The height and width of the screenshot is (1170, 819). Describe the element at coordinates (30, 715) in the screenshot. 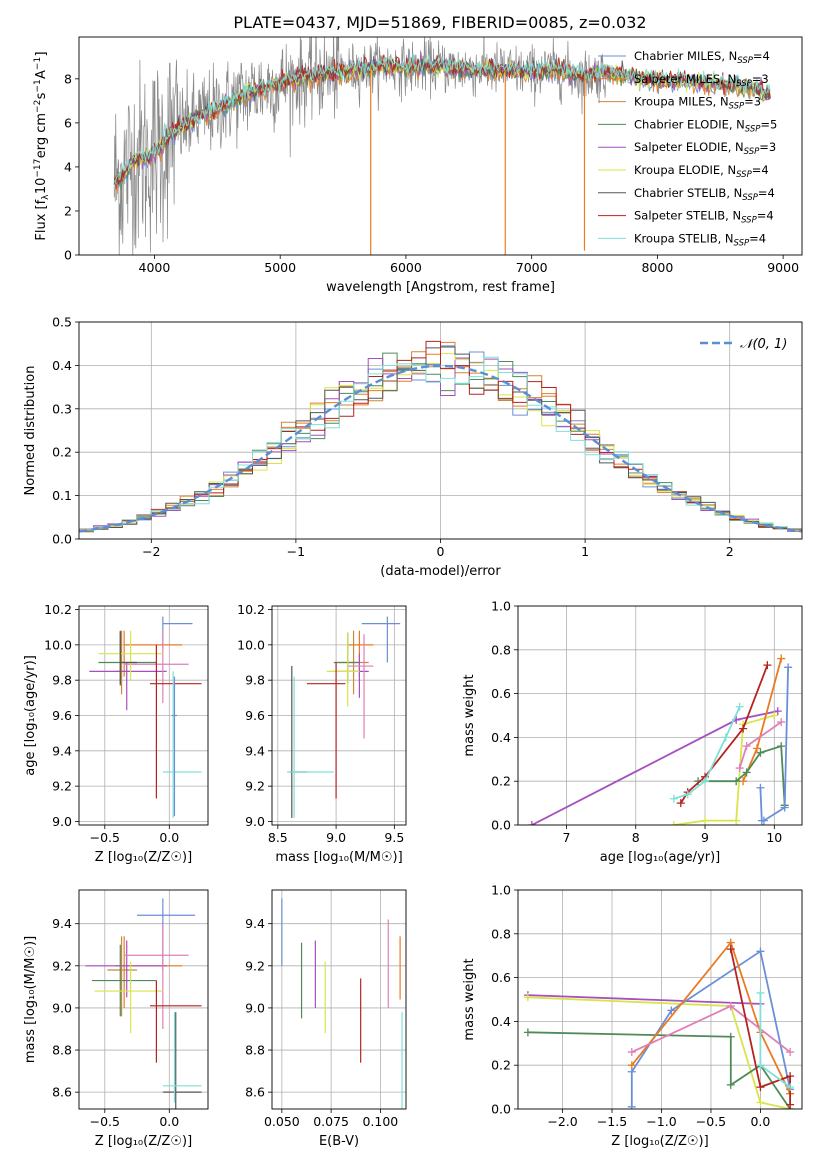

I see `y-axis-label: age [log₁₀(age/yr)]` at that location.